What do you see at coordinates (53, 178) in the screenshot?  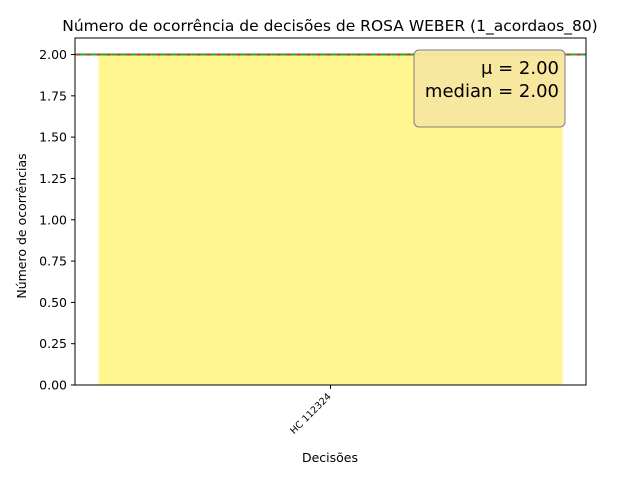 I see `y-tick-label: 1.25` at bounding box center [53, 178].